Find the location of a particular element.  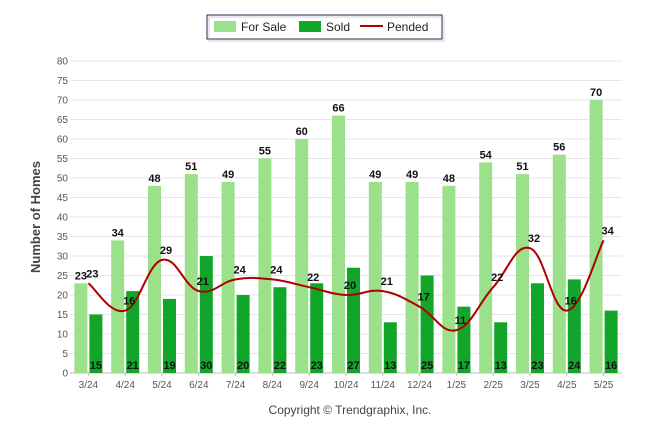

y-tick-label: 10 is located at coordinates (63, 335).